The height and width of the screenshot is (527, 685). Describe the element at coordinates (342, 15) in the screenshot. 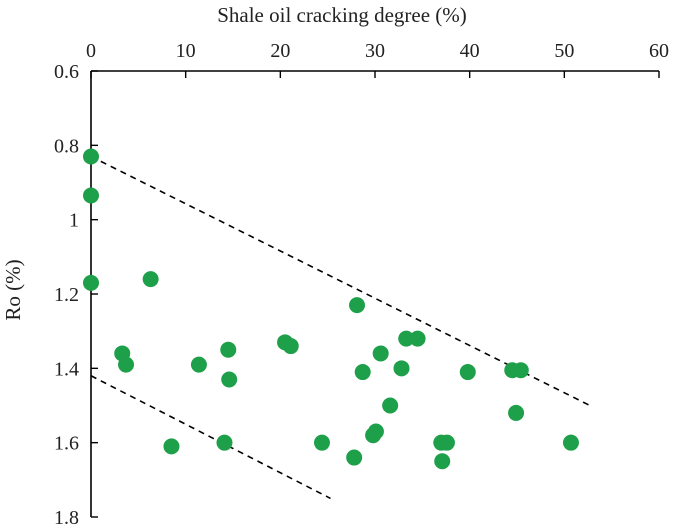

I see `x-axis-title: Shale oil cracking degree (%)` at that location.